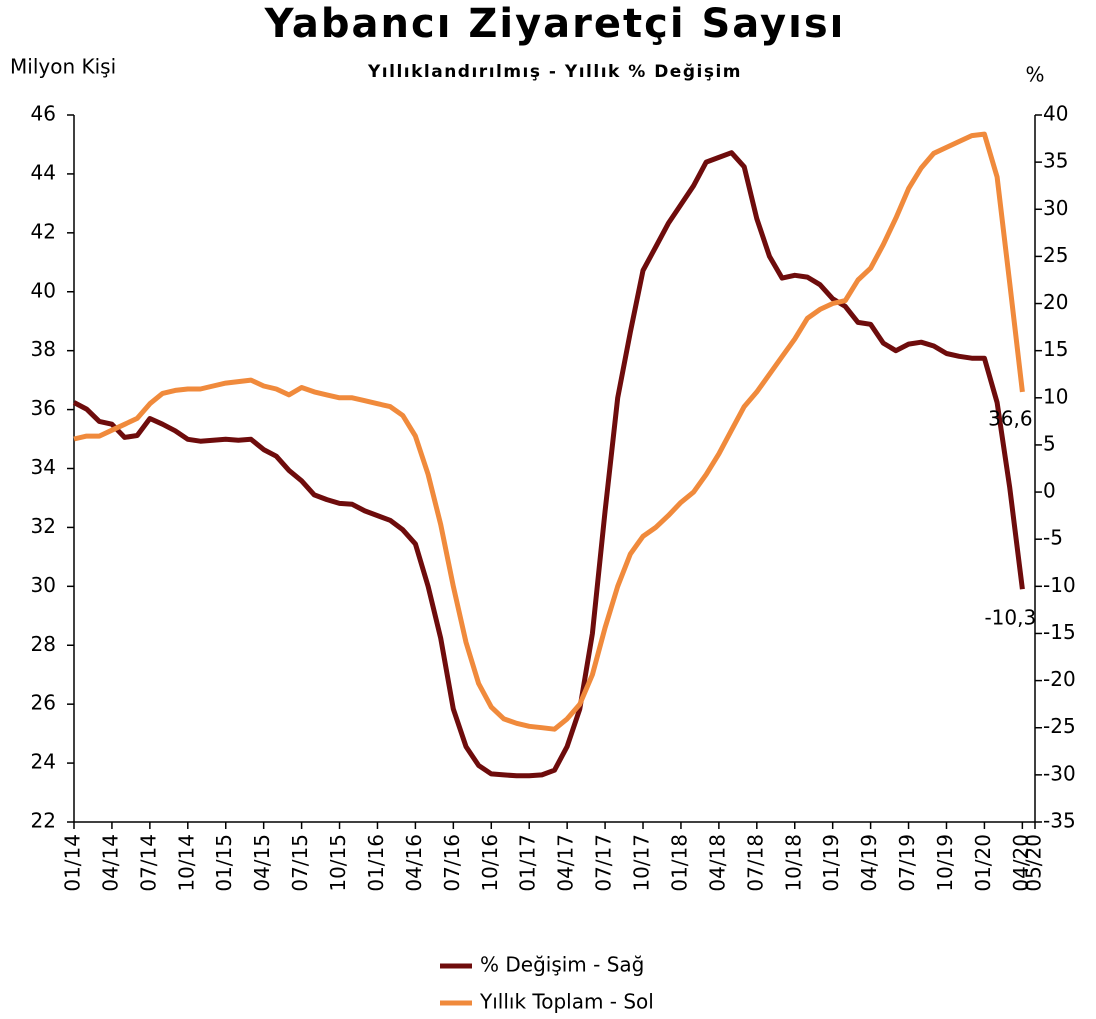 The height and width of the screenshot is (1019, 1096). What do you see at coordinates (43, 290) in the screenshot?
I see `y-tick-label: 40` at bounding box center [43, 290].